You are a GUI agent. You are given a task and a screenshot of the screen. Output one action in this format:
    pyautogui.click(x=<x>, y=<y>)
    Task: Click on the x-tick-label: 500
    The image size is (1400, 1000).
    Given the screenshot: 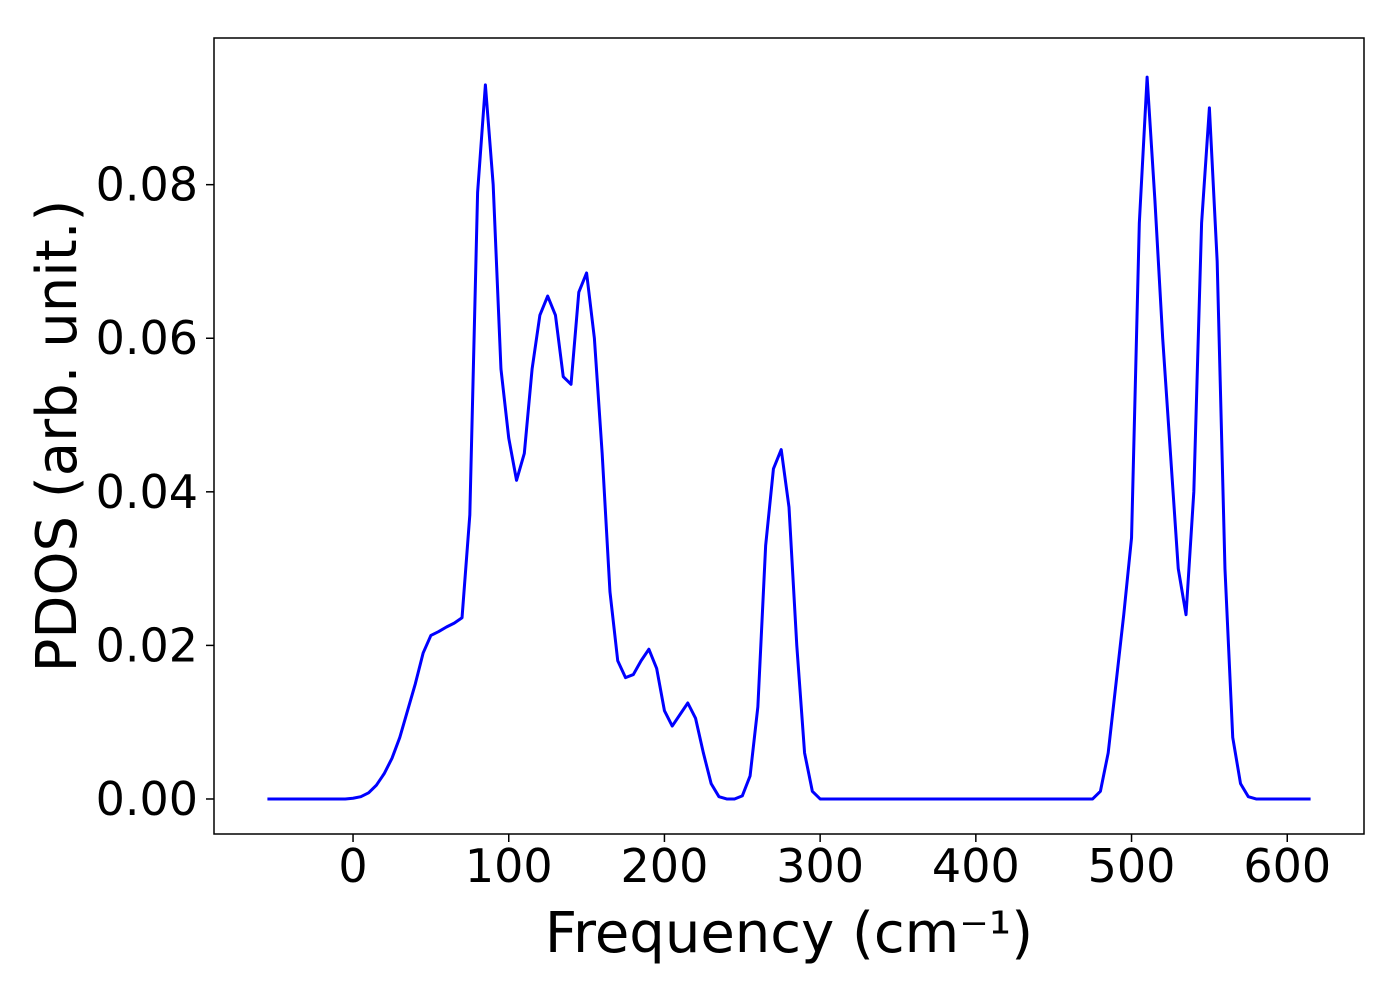 What is the action you would take?
    pyautogui.click(x=1132, y=866)
    